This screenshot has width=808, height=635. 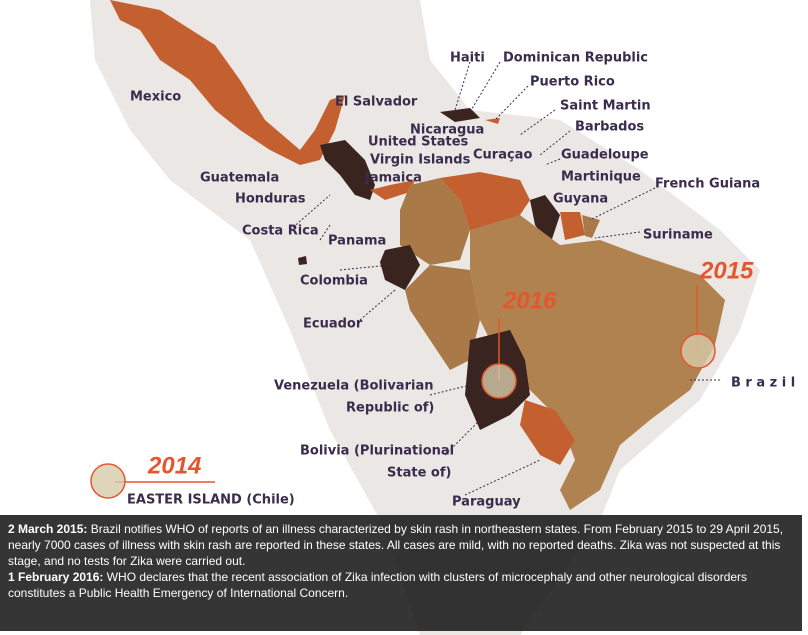 What do you see at coordinates (211, 500) in the screenshot?
I see `country-label: EASTER ISLAND (Chile)` at bounding box center [211, 500].